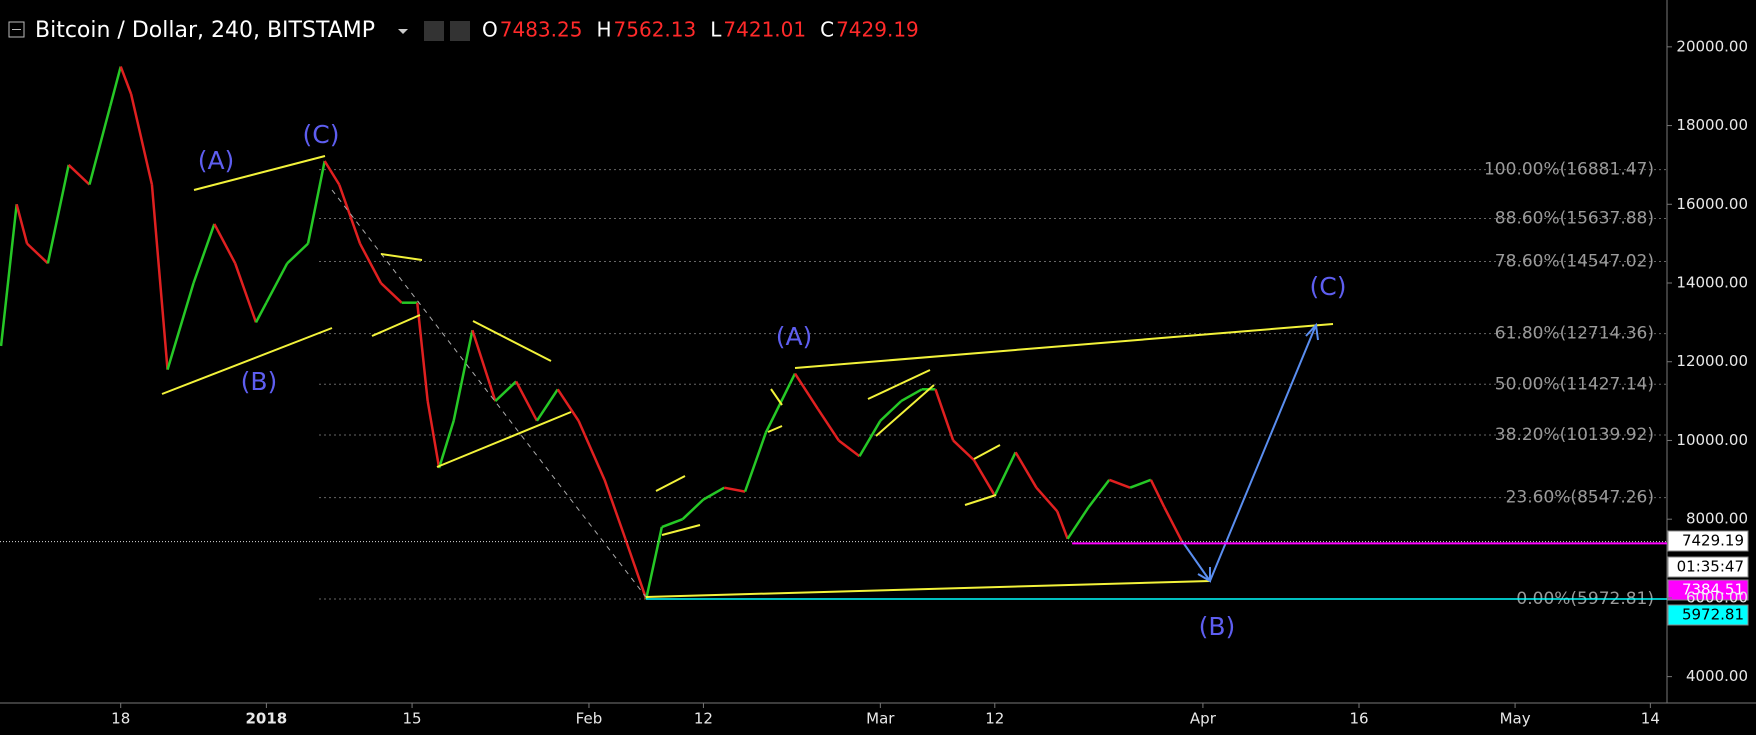  Describe the element at coordinates (541, 30) in the screenshot. I see `ohlc-value: 7483.25` at that location.